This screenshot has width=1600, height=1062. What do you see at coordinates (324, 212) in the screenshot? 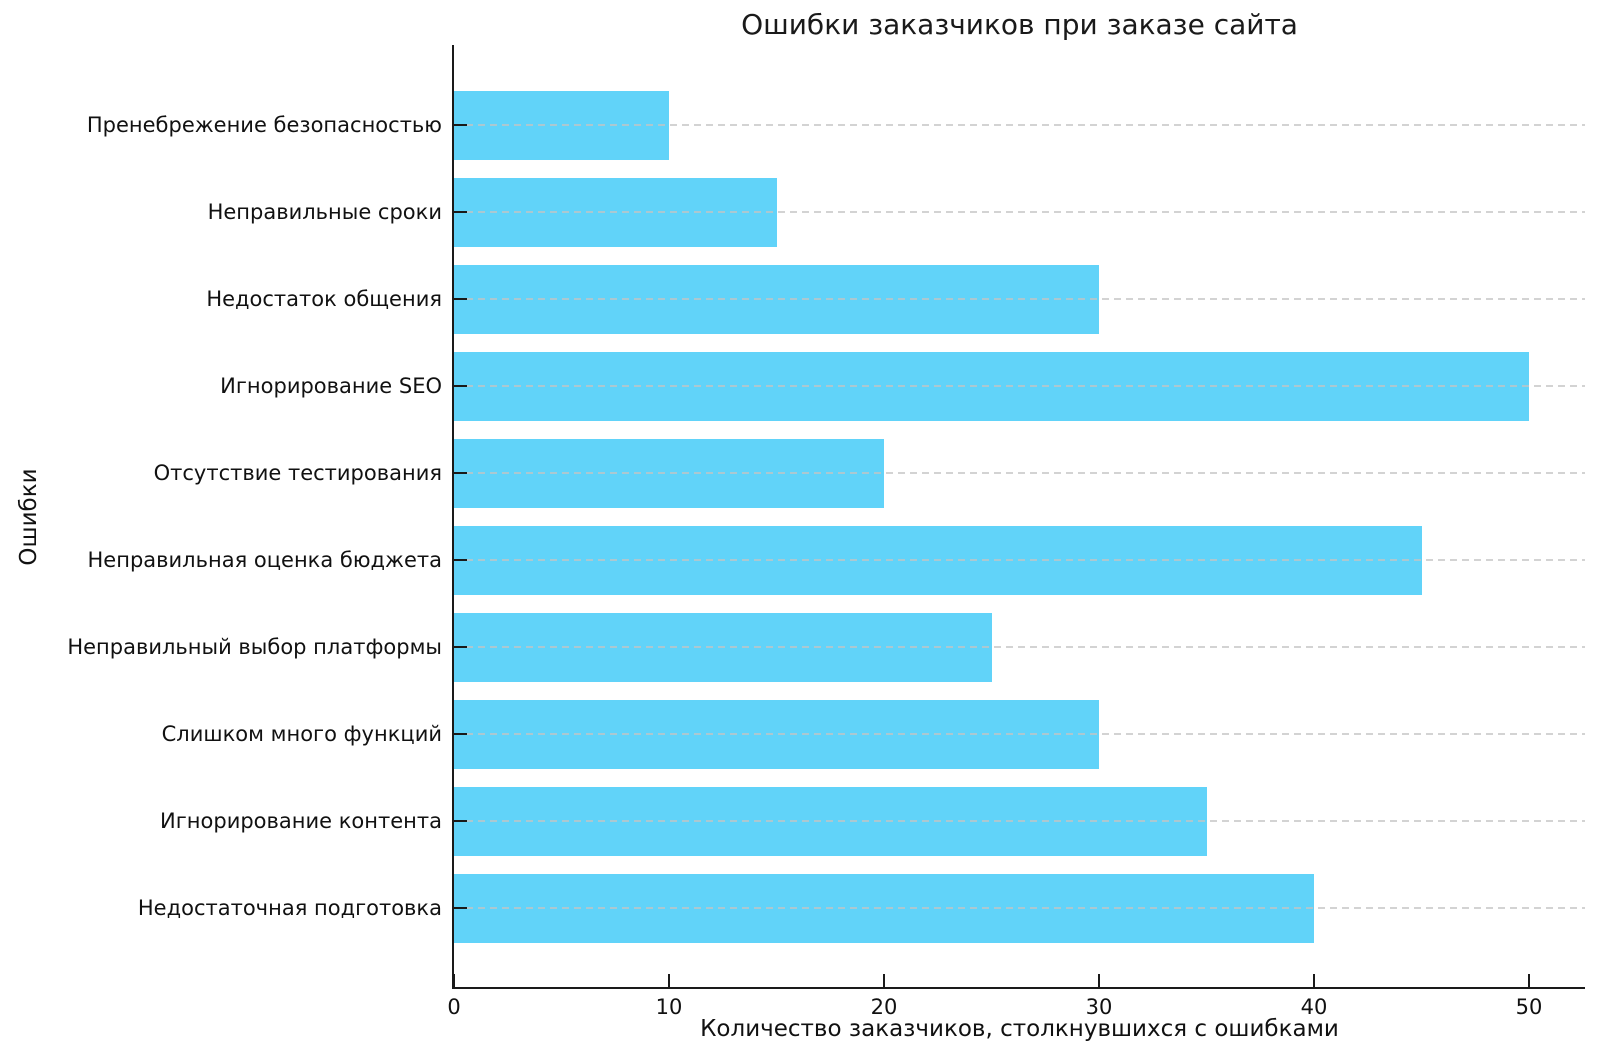
I see `y-tick-label: Неправильные сроки` at bounding box center [324, 212].